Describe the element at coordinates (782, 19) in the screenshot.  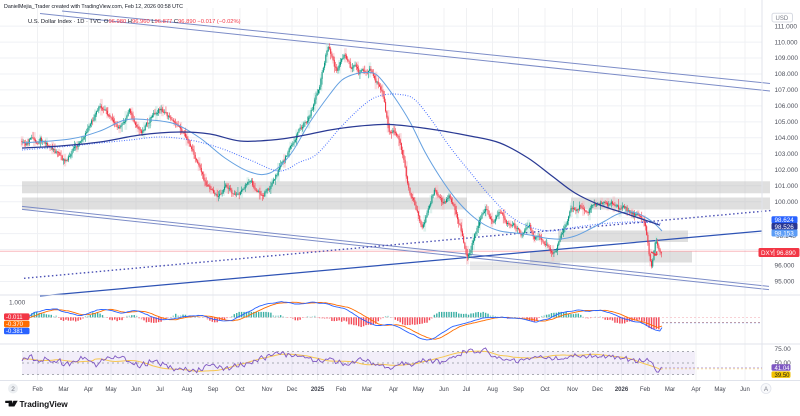
I see `svg-text: USD` at that location.